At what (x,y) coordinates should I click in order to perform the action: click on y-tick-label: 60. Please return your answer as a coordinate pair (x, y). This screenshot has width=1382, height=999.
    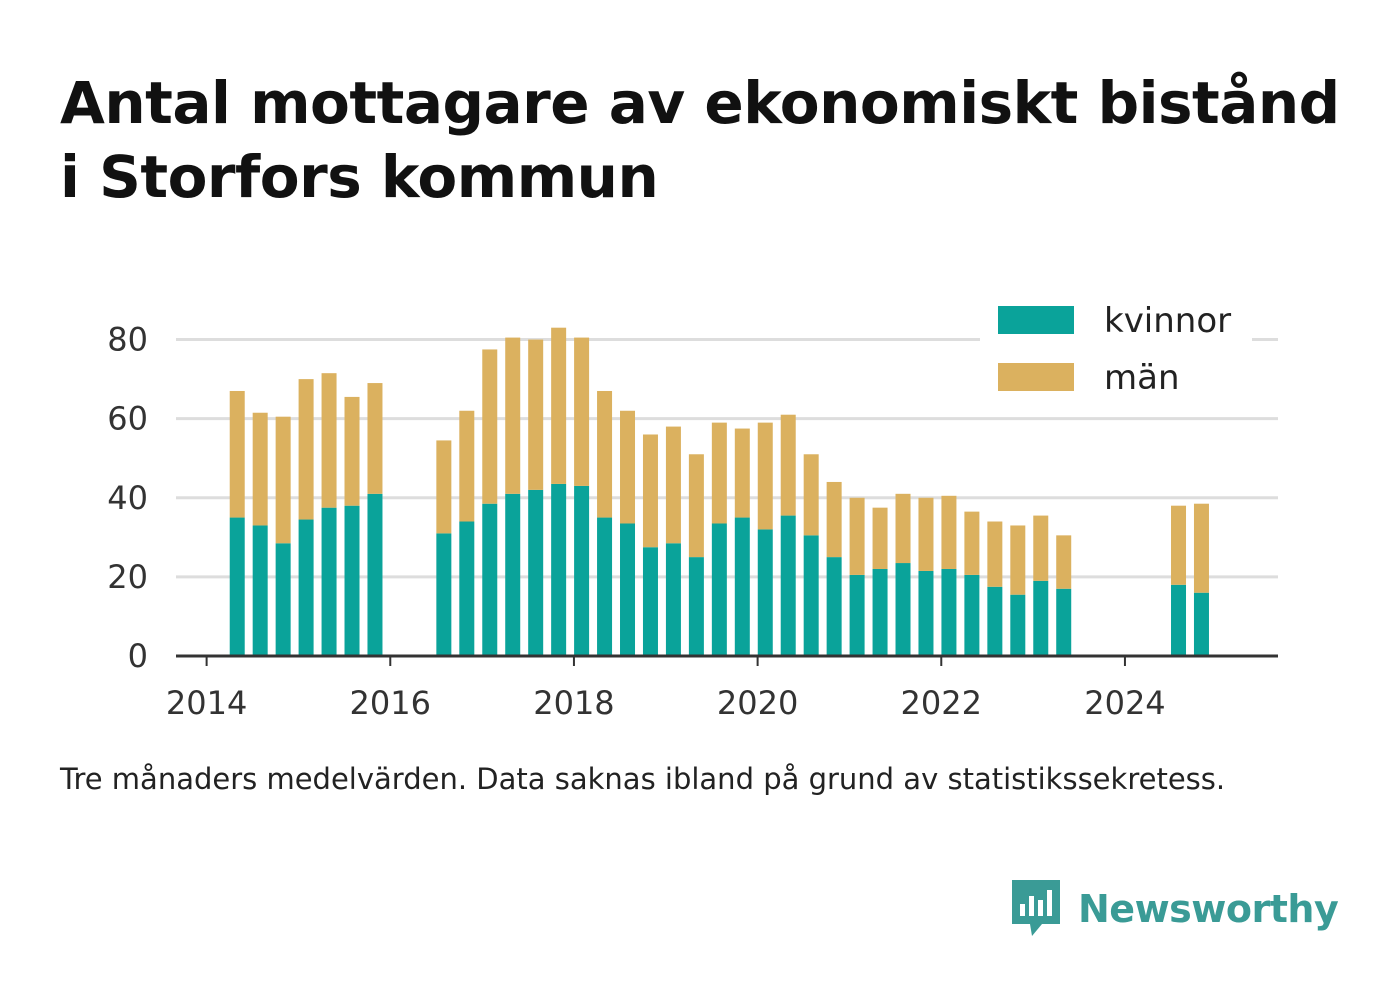
    Looking at the image, I should click on (127, 419).